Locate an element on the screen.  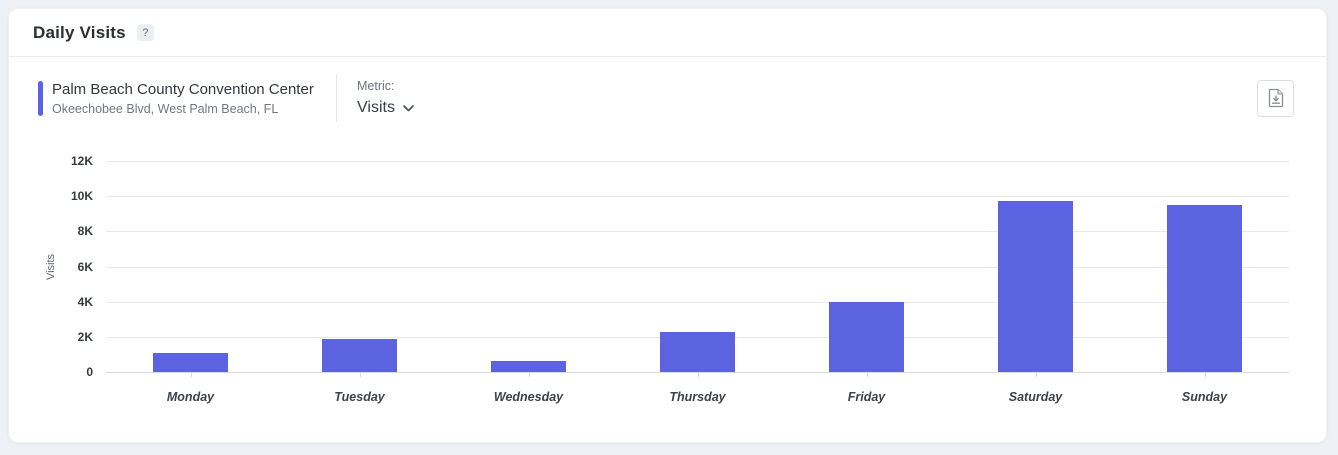
y-tick-label: 6K is located at coordinates (85, 266).